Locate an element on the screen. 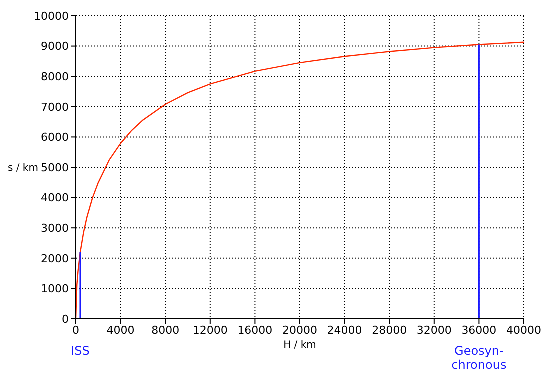 The image size is (544, 374). y-tick-label: 5000 is located at coordinates (55, 167).